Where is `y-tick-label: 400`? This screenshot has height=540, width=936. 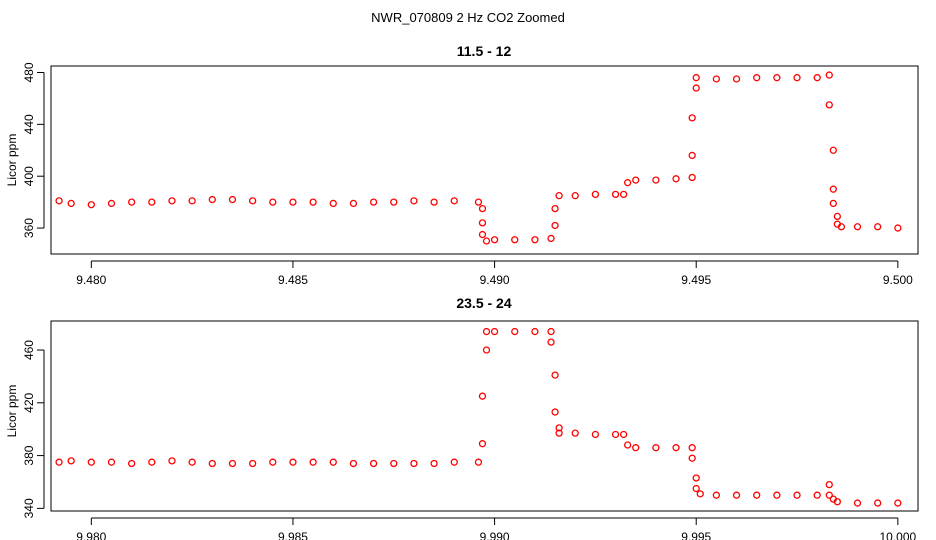 y-tick-label: 400 is located at coordinates (29, 176).